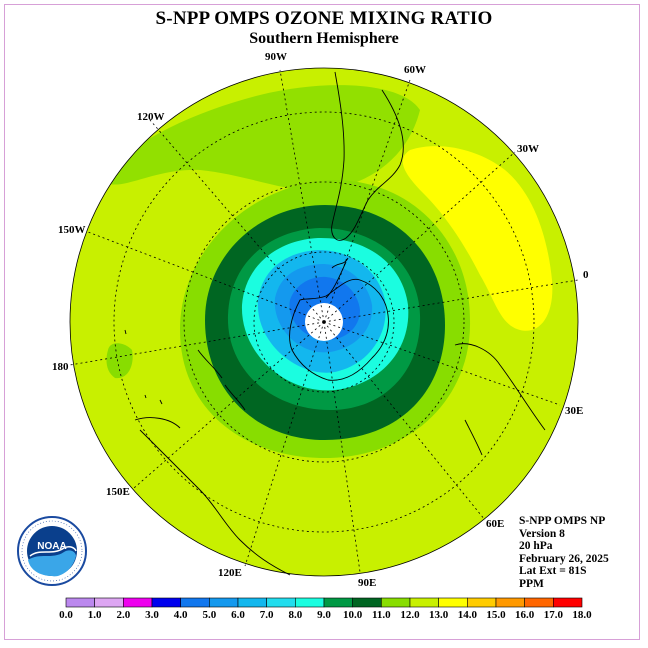  What do you see at coordinates (276, 57) in the screenshot?
I see `lon-label-90w: 90W` at bounding box center [276, 57].